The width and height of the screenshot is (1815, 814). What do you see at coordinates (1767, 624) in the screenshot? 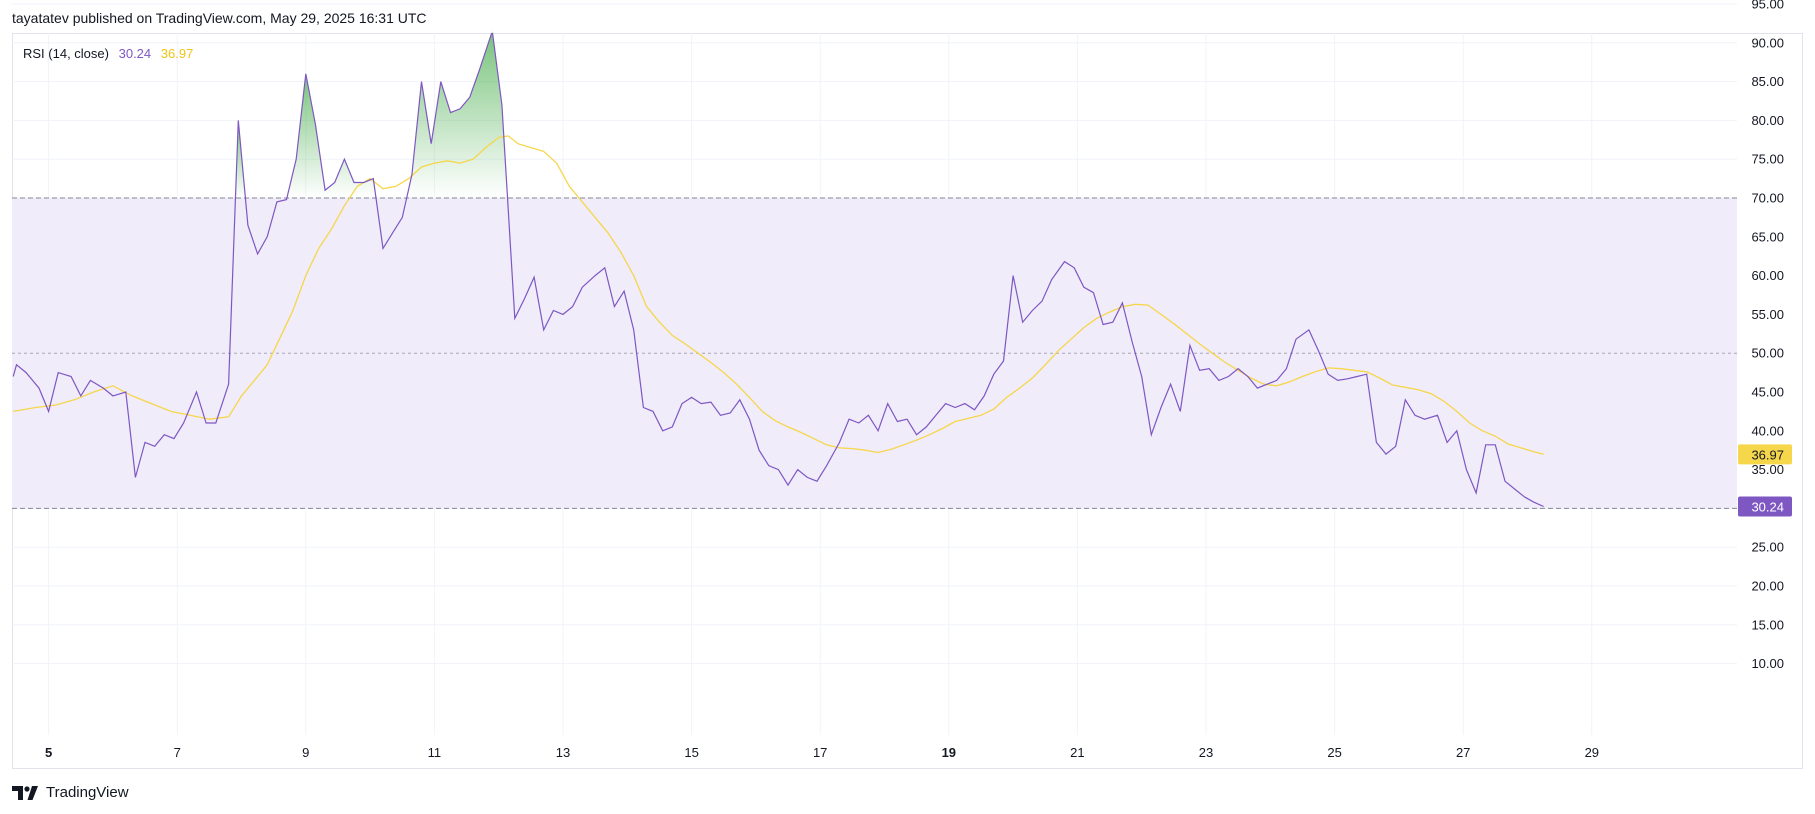
I see `y-tick-label: 15.00` at bounding box center [1767, 624].